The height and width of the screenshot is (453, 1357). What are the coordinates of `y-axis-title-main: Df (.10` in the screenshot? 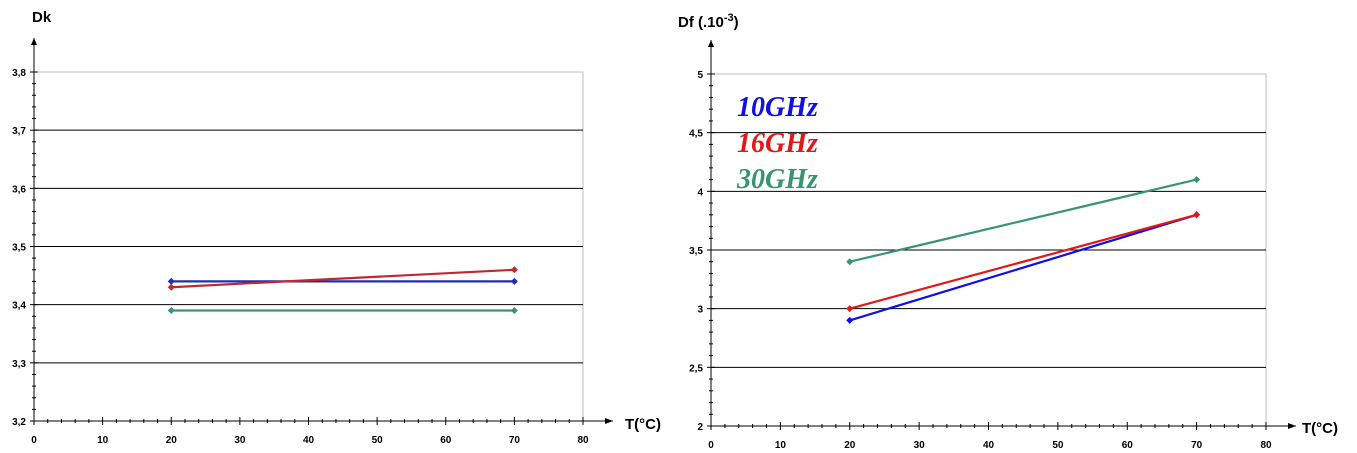 It's located at (701, 22).